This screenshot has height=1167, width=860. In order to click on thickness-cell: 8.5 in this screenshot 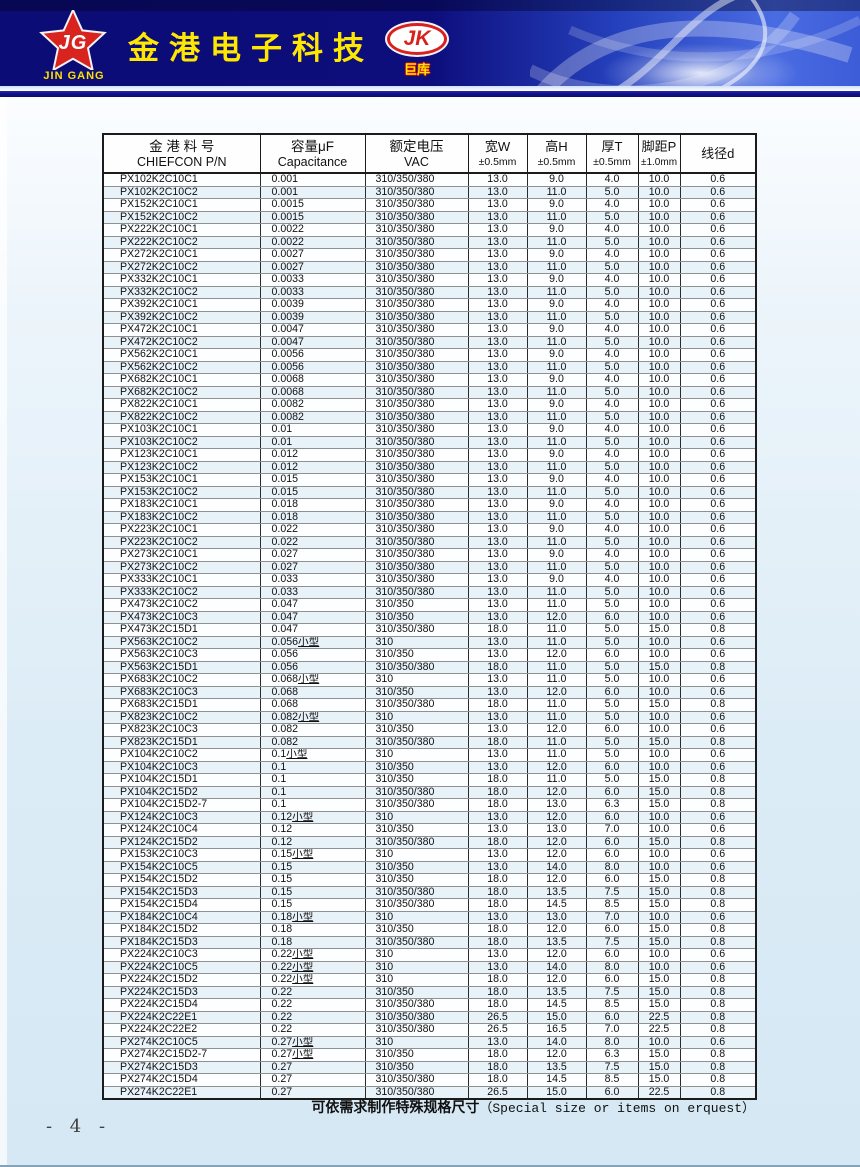, I will do `click(612, 1080)`.